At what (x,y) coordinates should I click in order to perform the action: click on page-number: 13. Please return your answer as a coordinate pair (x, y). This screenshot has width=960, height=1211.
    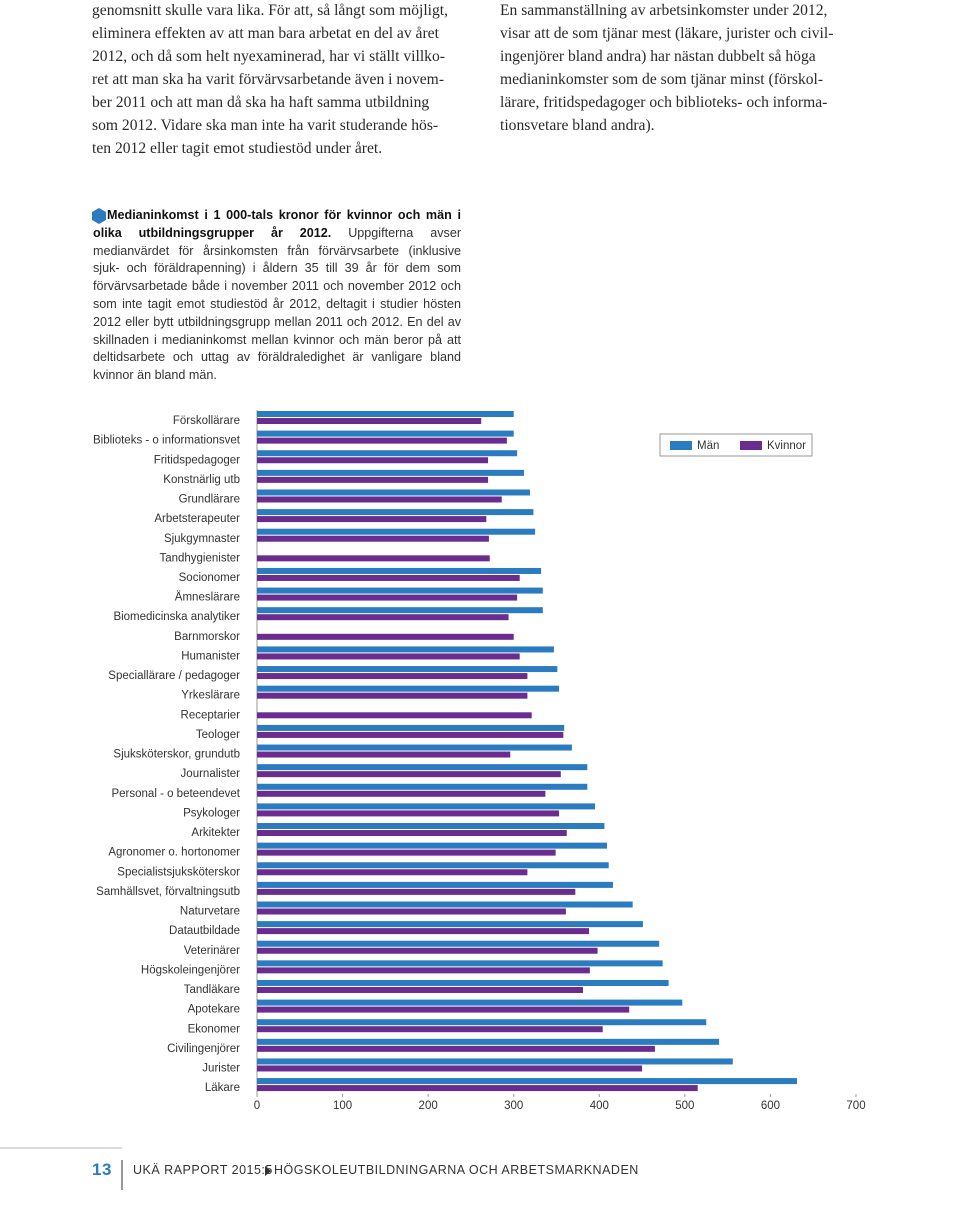
    Looking at the image, I should click on (102, 1169).